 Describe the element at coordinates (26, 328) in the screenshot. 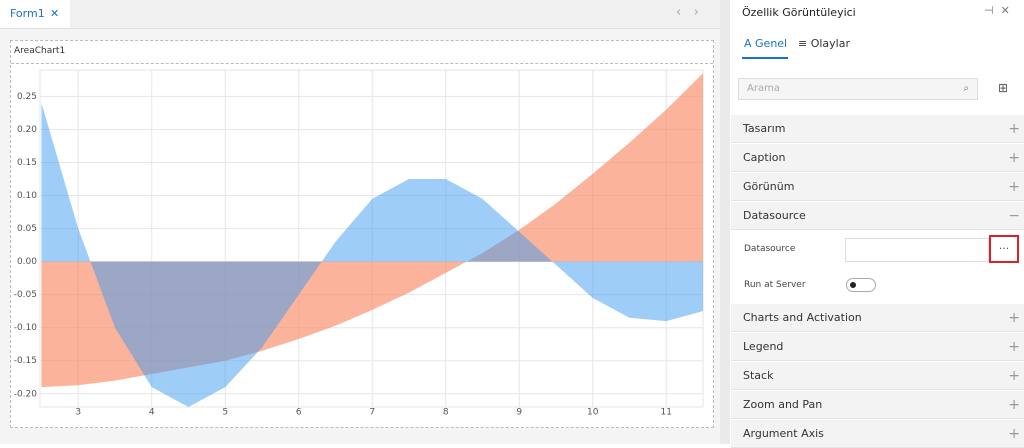

I see `y-tick-label: -0.10` at that location.